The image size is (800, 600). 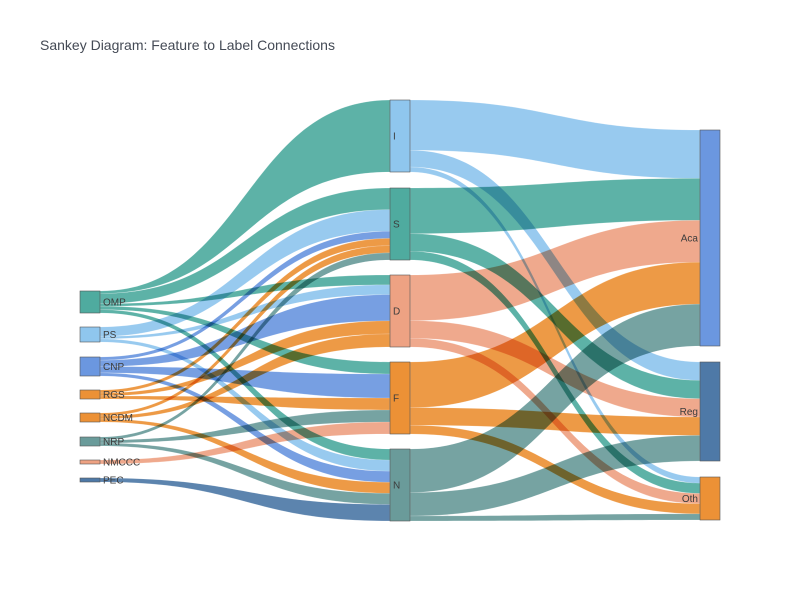 I want to click on node-i: I, so click(x=400, y=136).